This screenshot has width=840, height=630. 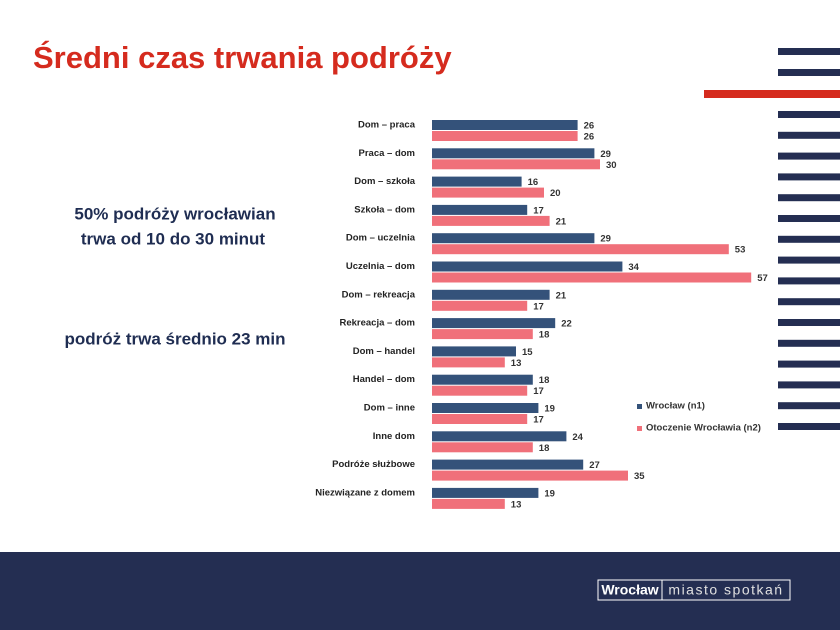 I want to click on value-label: 35, so click(x=639, y=476).